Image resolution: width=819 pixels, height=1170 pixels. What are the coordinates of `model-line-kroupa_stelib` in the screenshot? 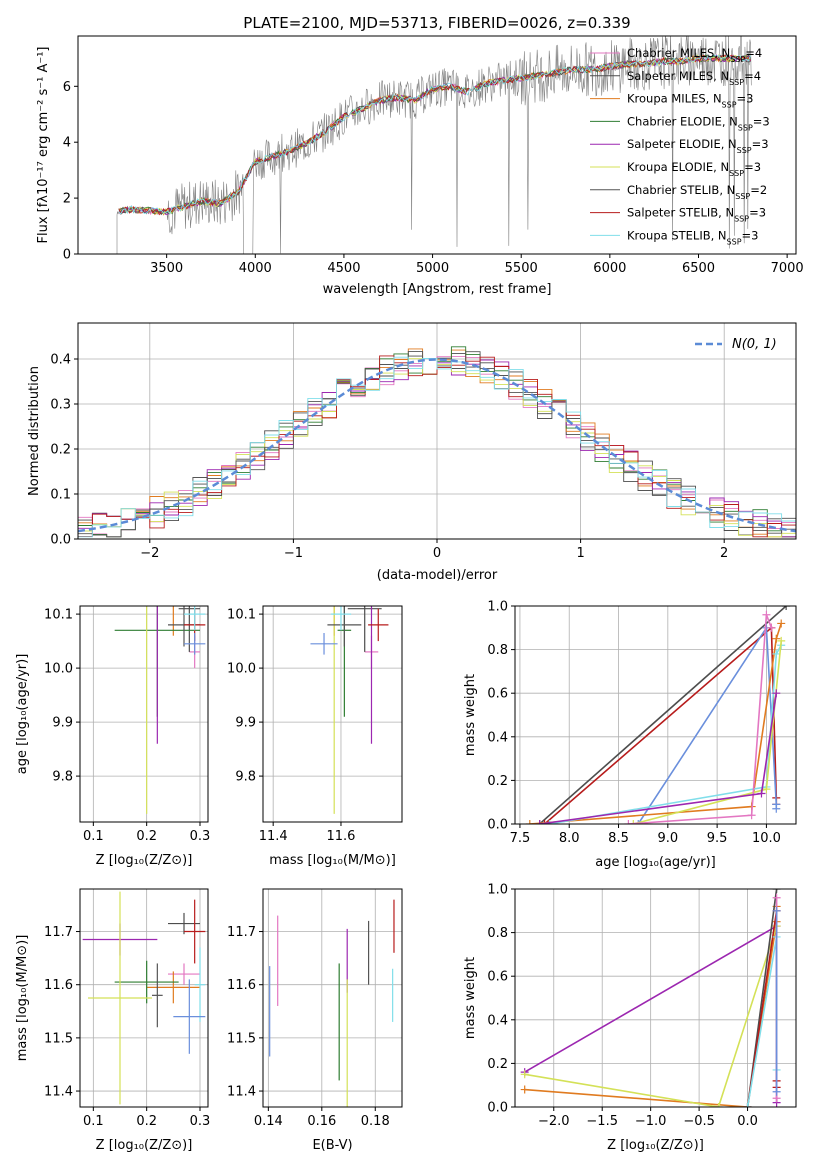 It's located at (434, 134).